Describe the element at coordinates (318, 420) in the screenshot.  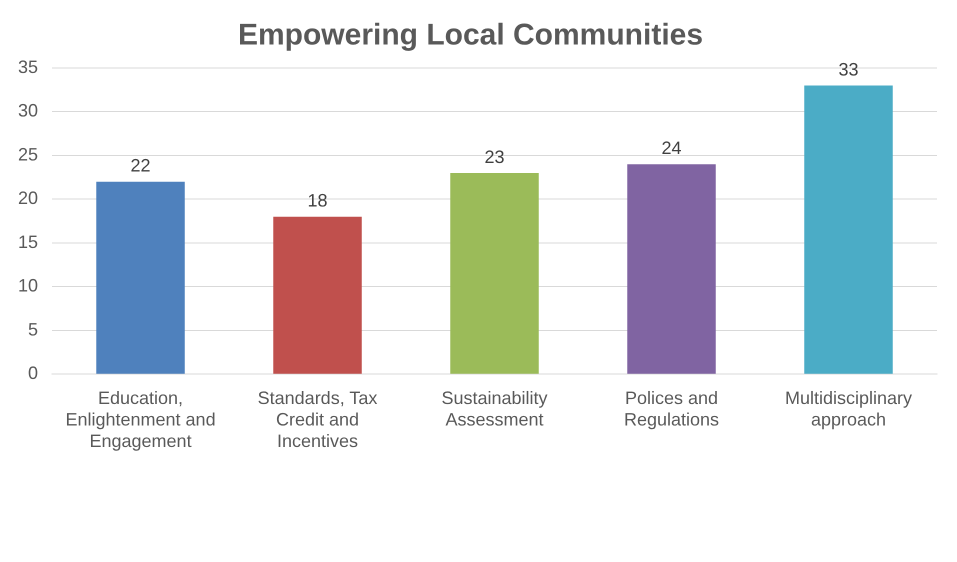
I see `x-tick-label: Standards, Tax Credit and Incentives` at that location.